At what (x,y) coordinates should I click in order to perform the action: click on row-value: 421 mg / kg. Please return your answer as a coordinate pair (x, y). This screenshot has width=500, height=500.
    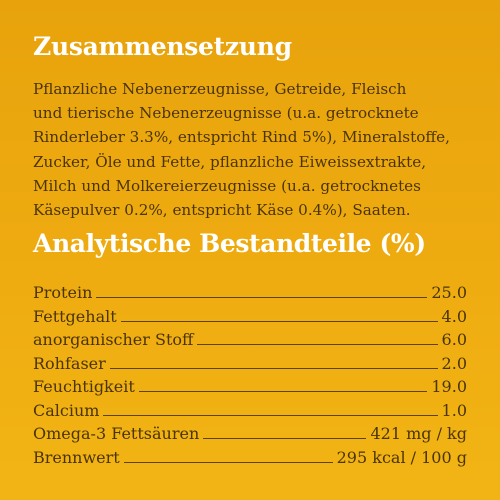
    Looking at the image, I should click on (418, 433).